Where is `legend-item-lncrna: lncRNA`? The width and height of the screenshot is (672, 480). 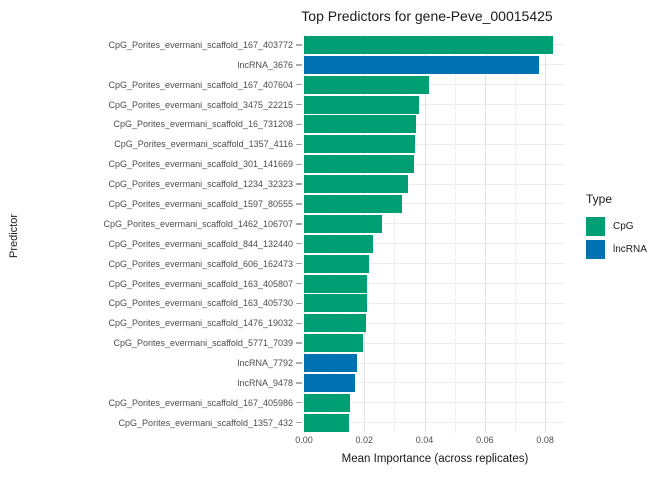 legend-item-lncrna: lncRNA is located at coordinates (616, 249).